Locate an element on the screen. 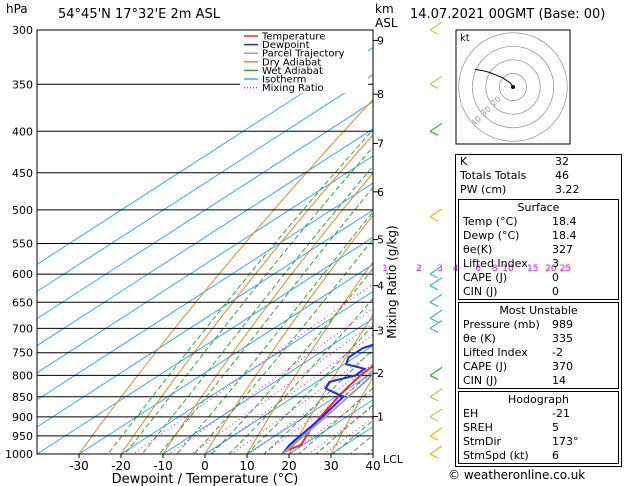 Image resolution: width=629 pixels, height=486 pixels. pressure-tick-label: 750 is located at coordinates (22, 353).